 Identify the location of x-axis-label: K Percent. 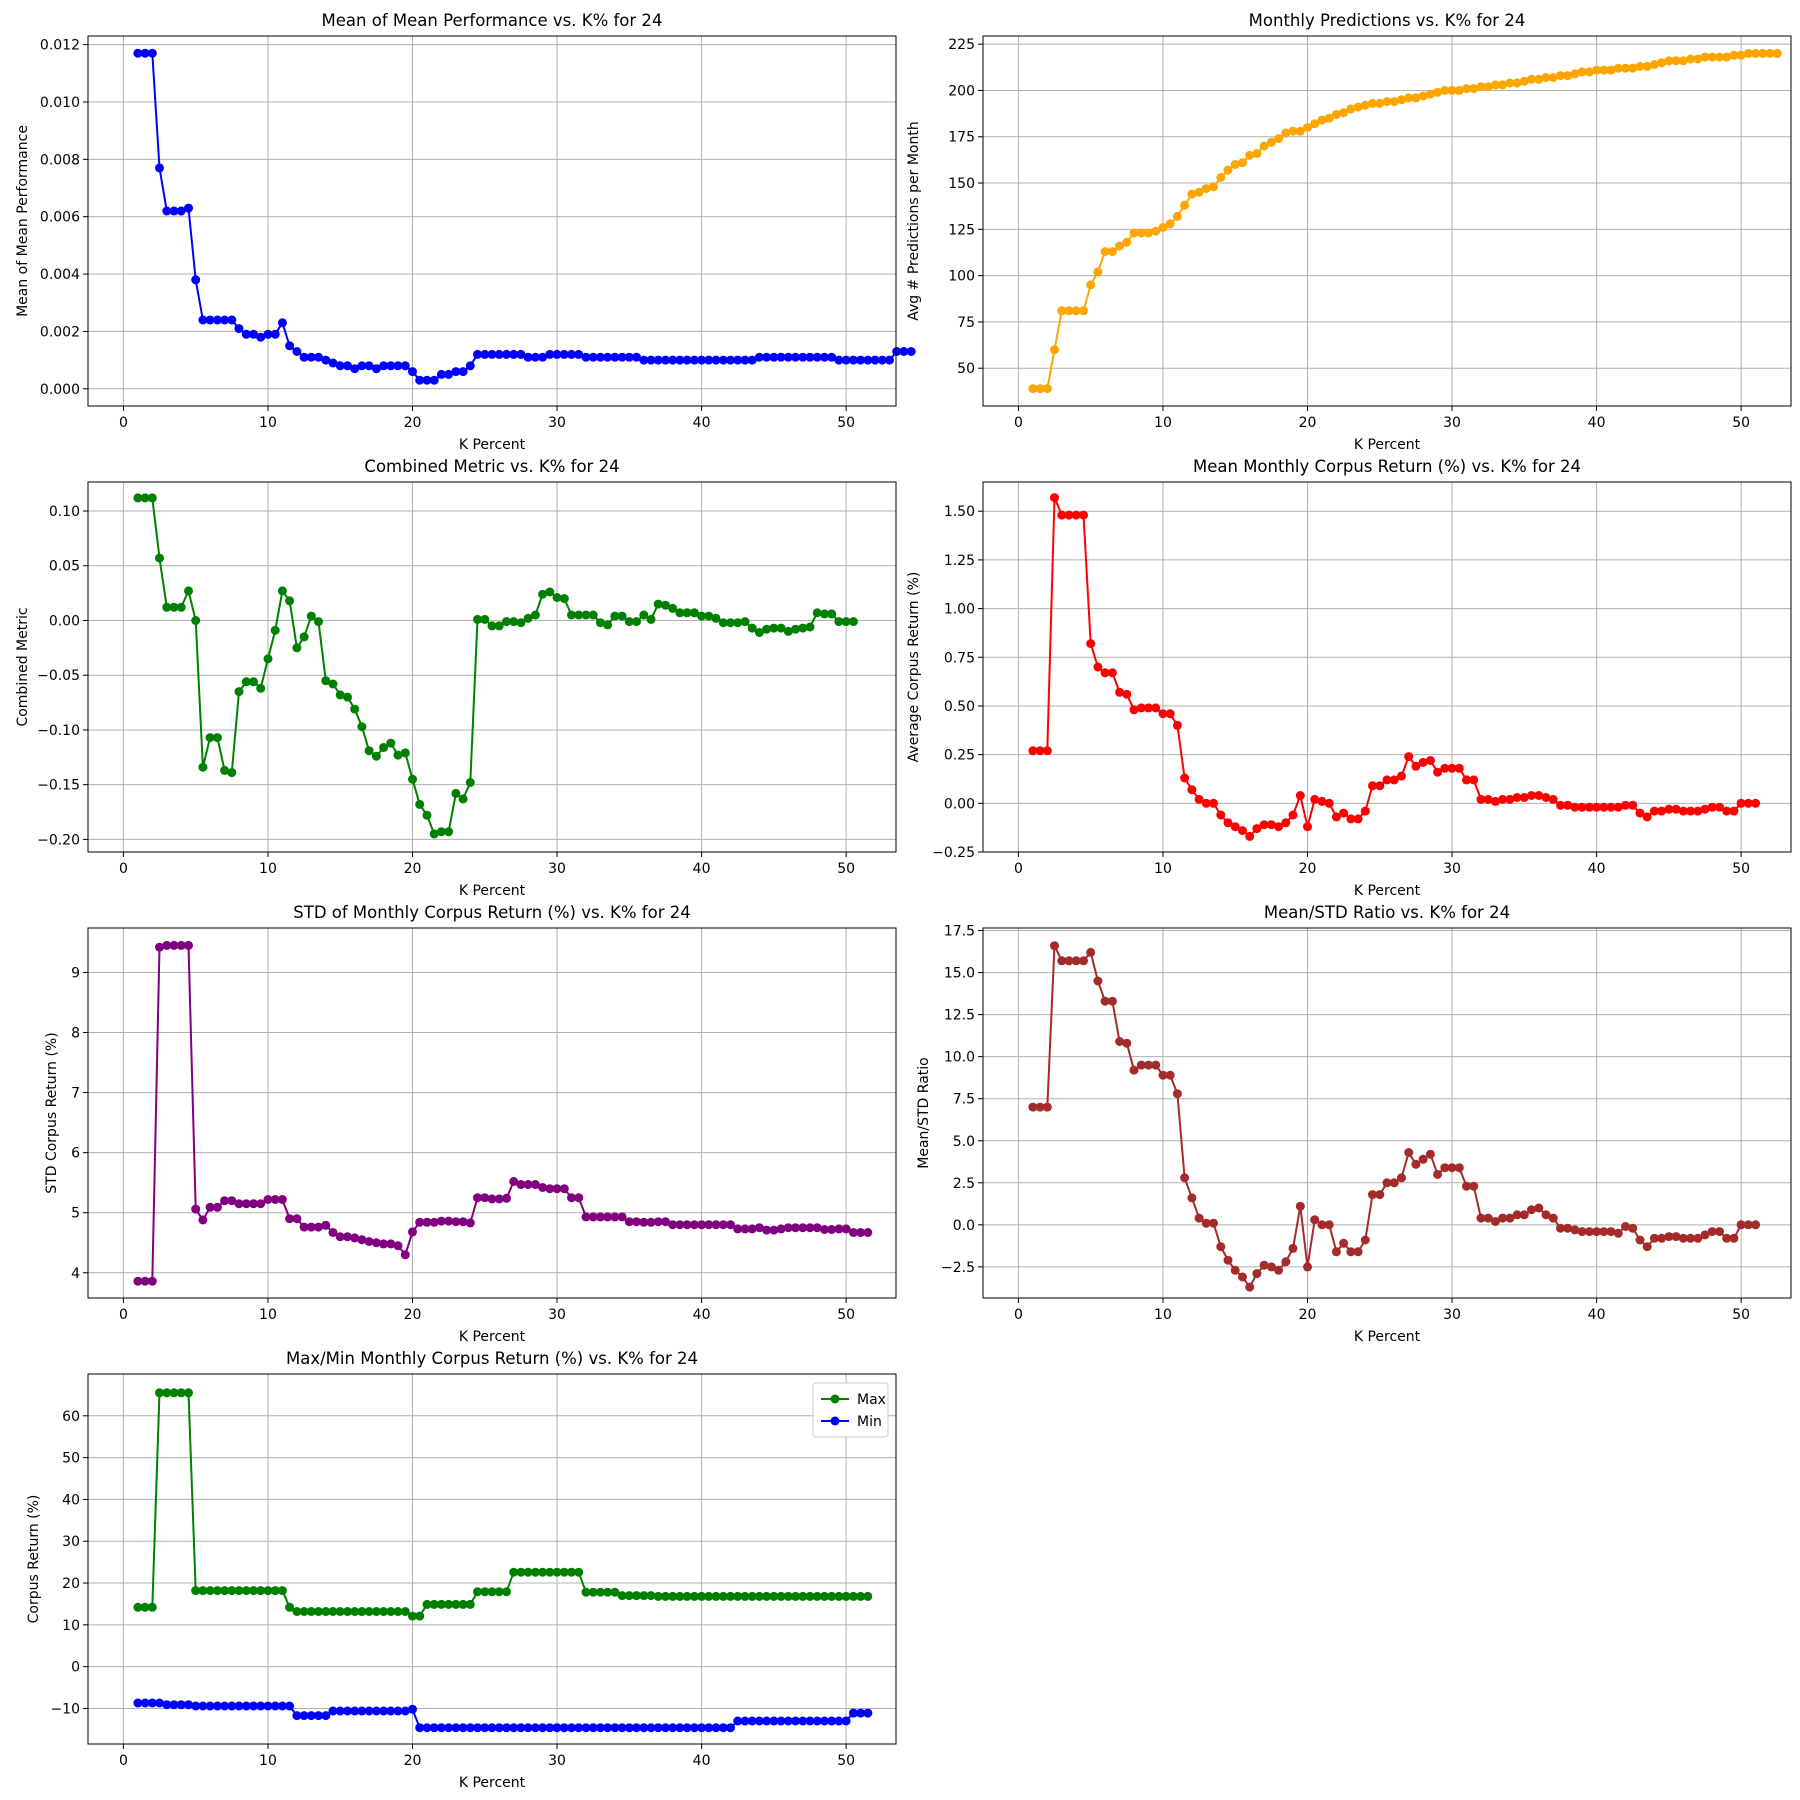
(1387, 1337).